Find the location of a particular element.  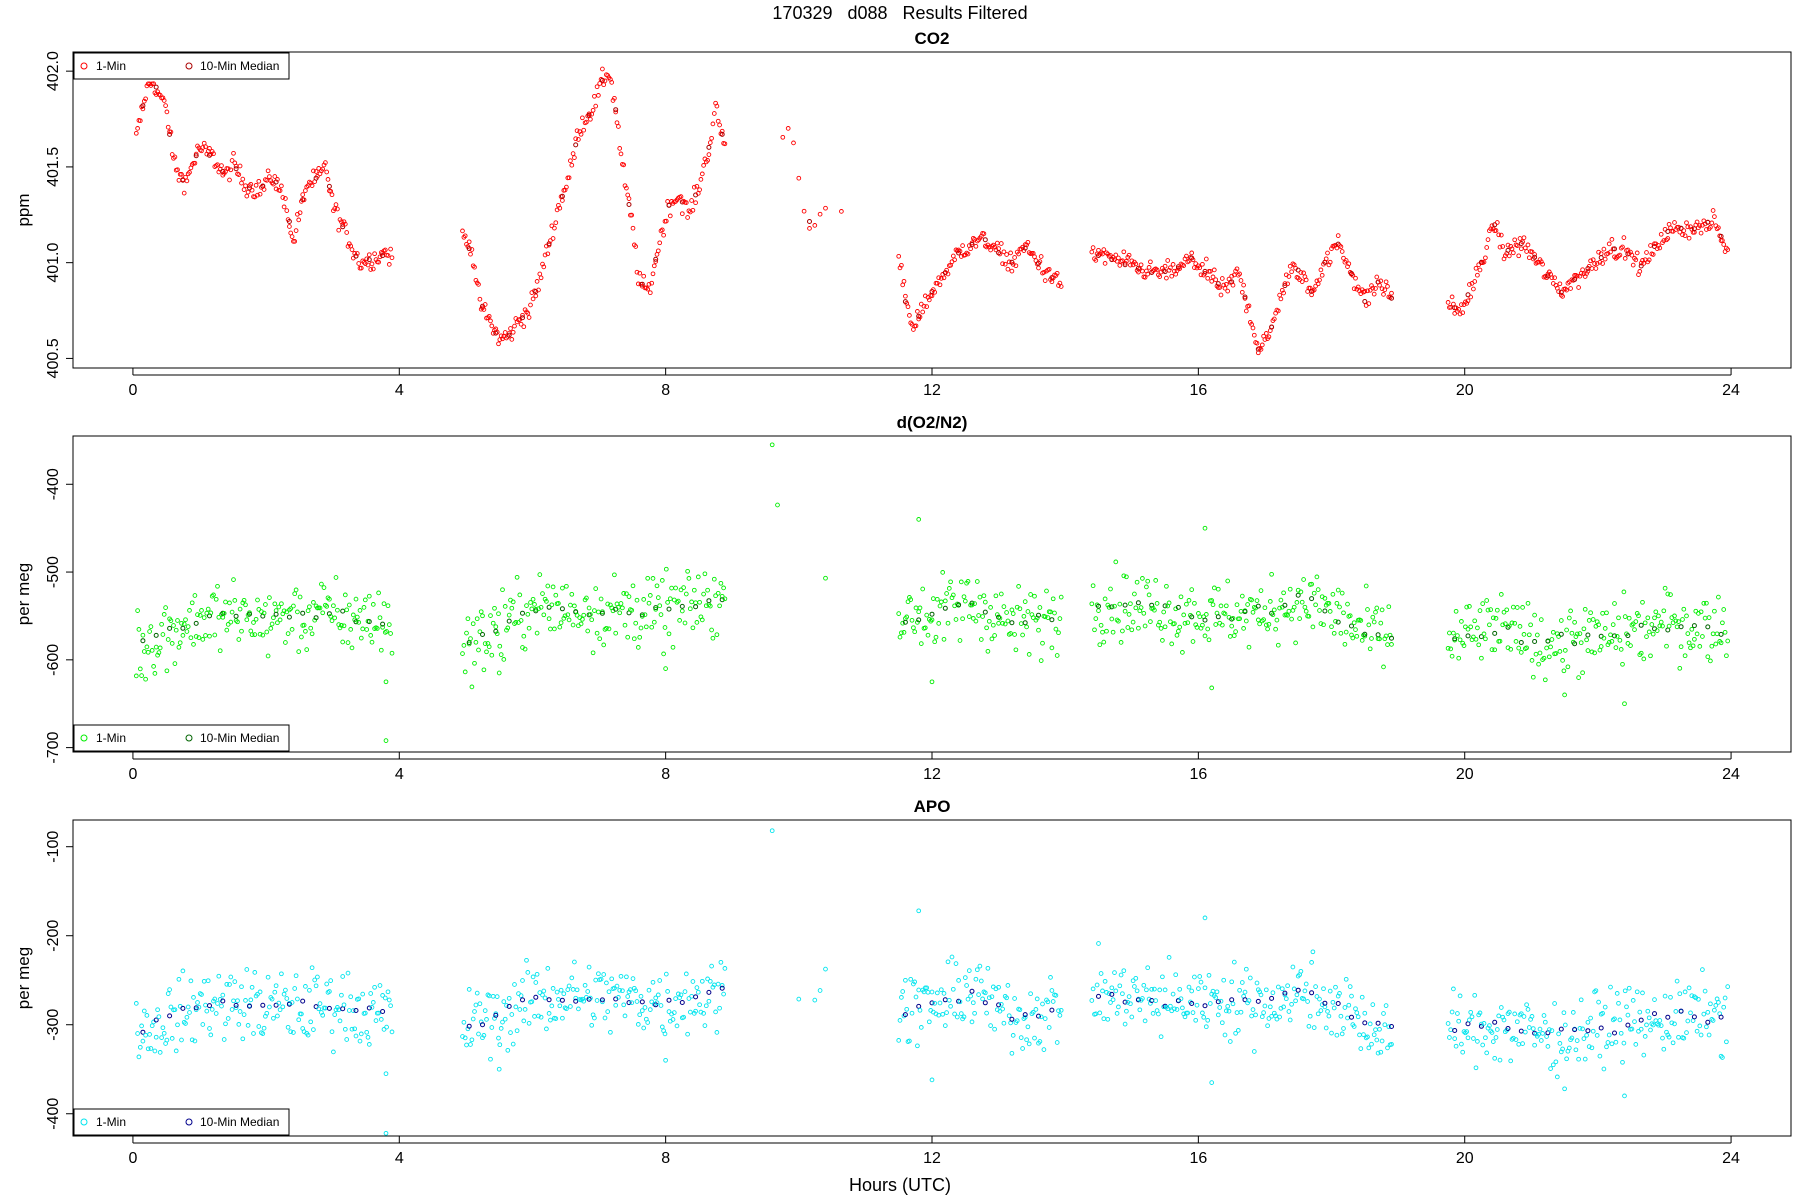

legend-marker-median is located at coordinates (189, 1122).